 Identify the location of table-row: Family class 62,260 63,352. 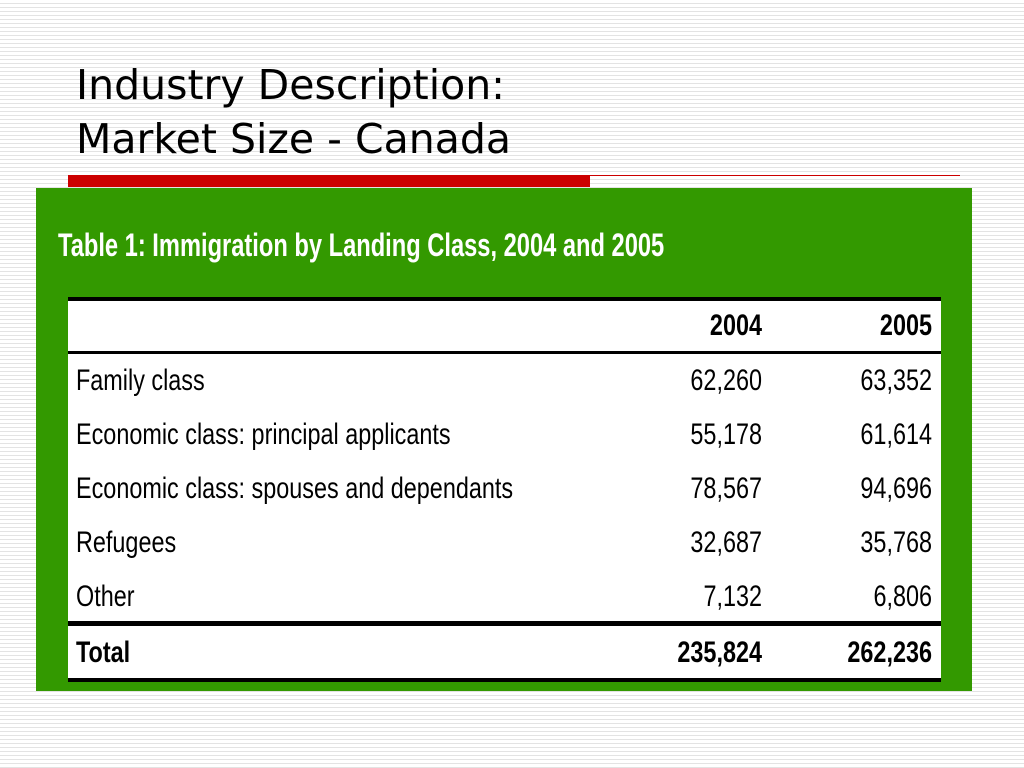
(504, 381).